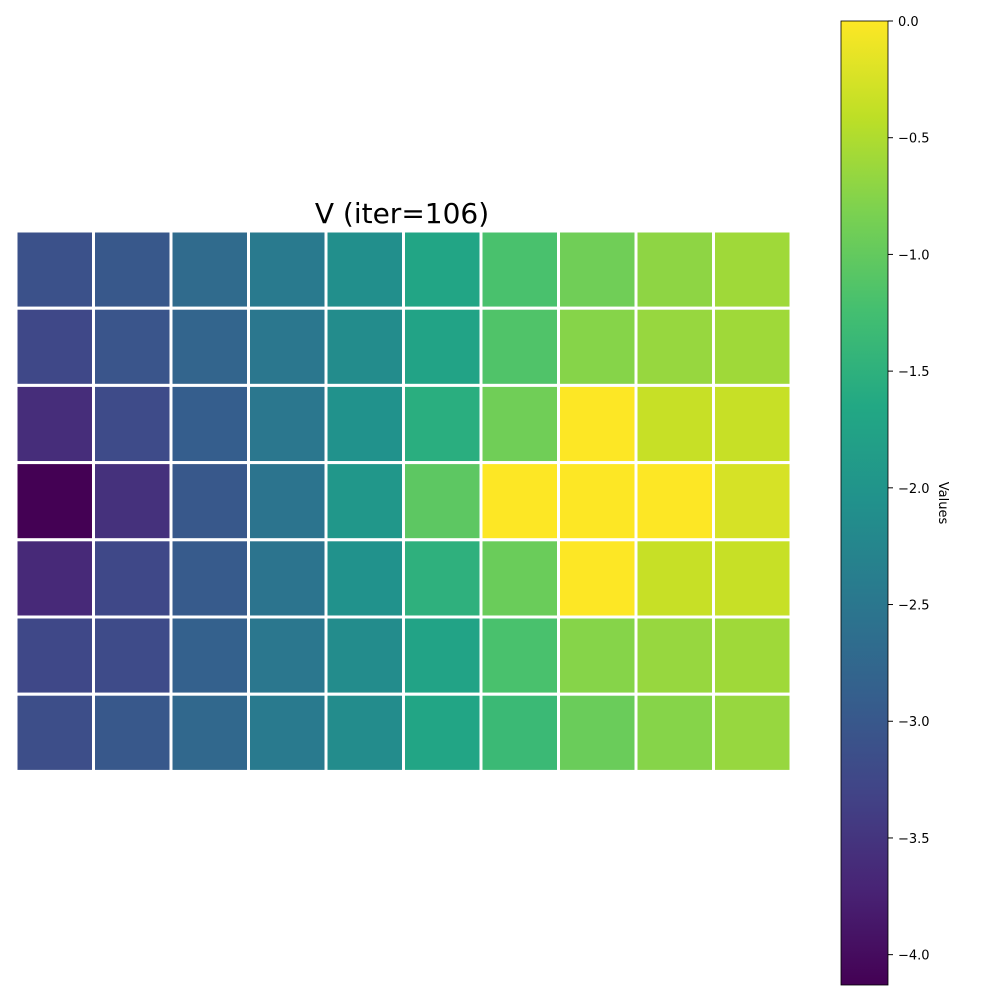 This screenshot has width=1000, height=1000. I want to click on colorbar-tick-label: −0.5, so click(914, 139).